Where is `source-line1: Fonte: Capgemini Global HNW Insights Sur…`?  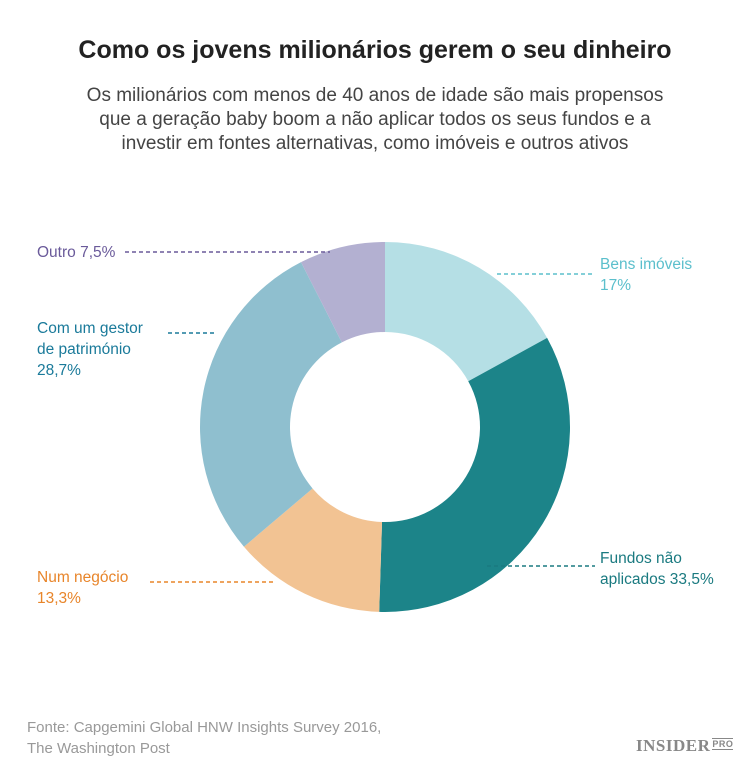 source-line1: Fonte: Capgemini Global HNW Insights Sur… is located at coordinates (204, 727).